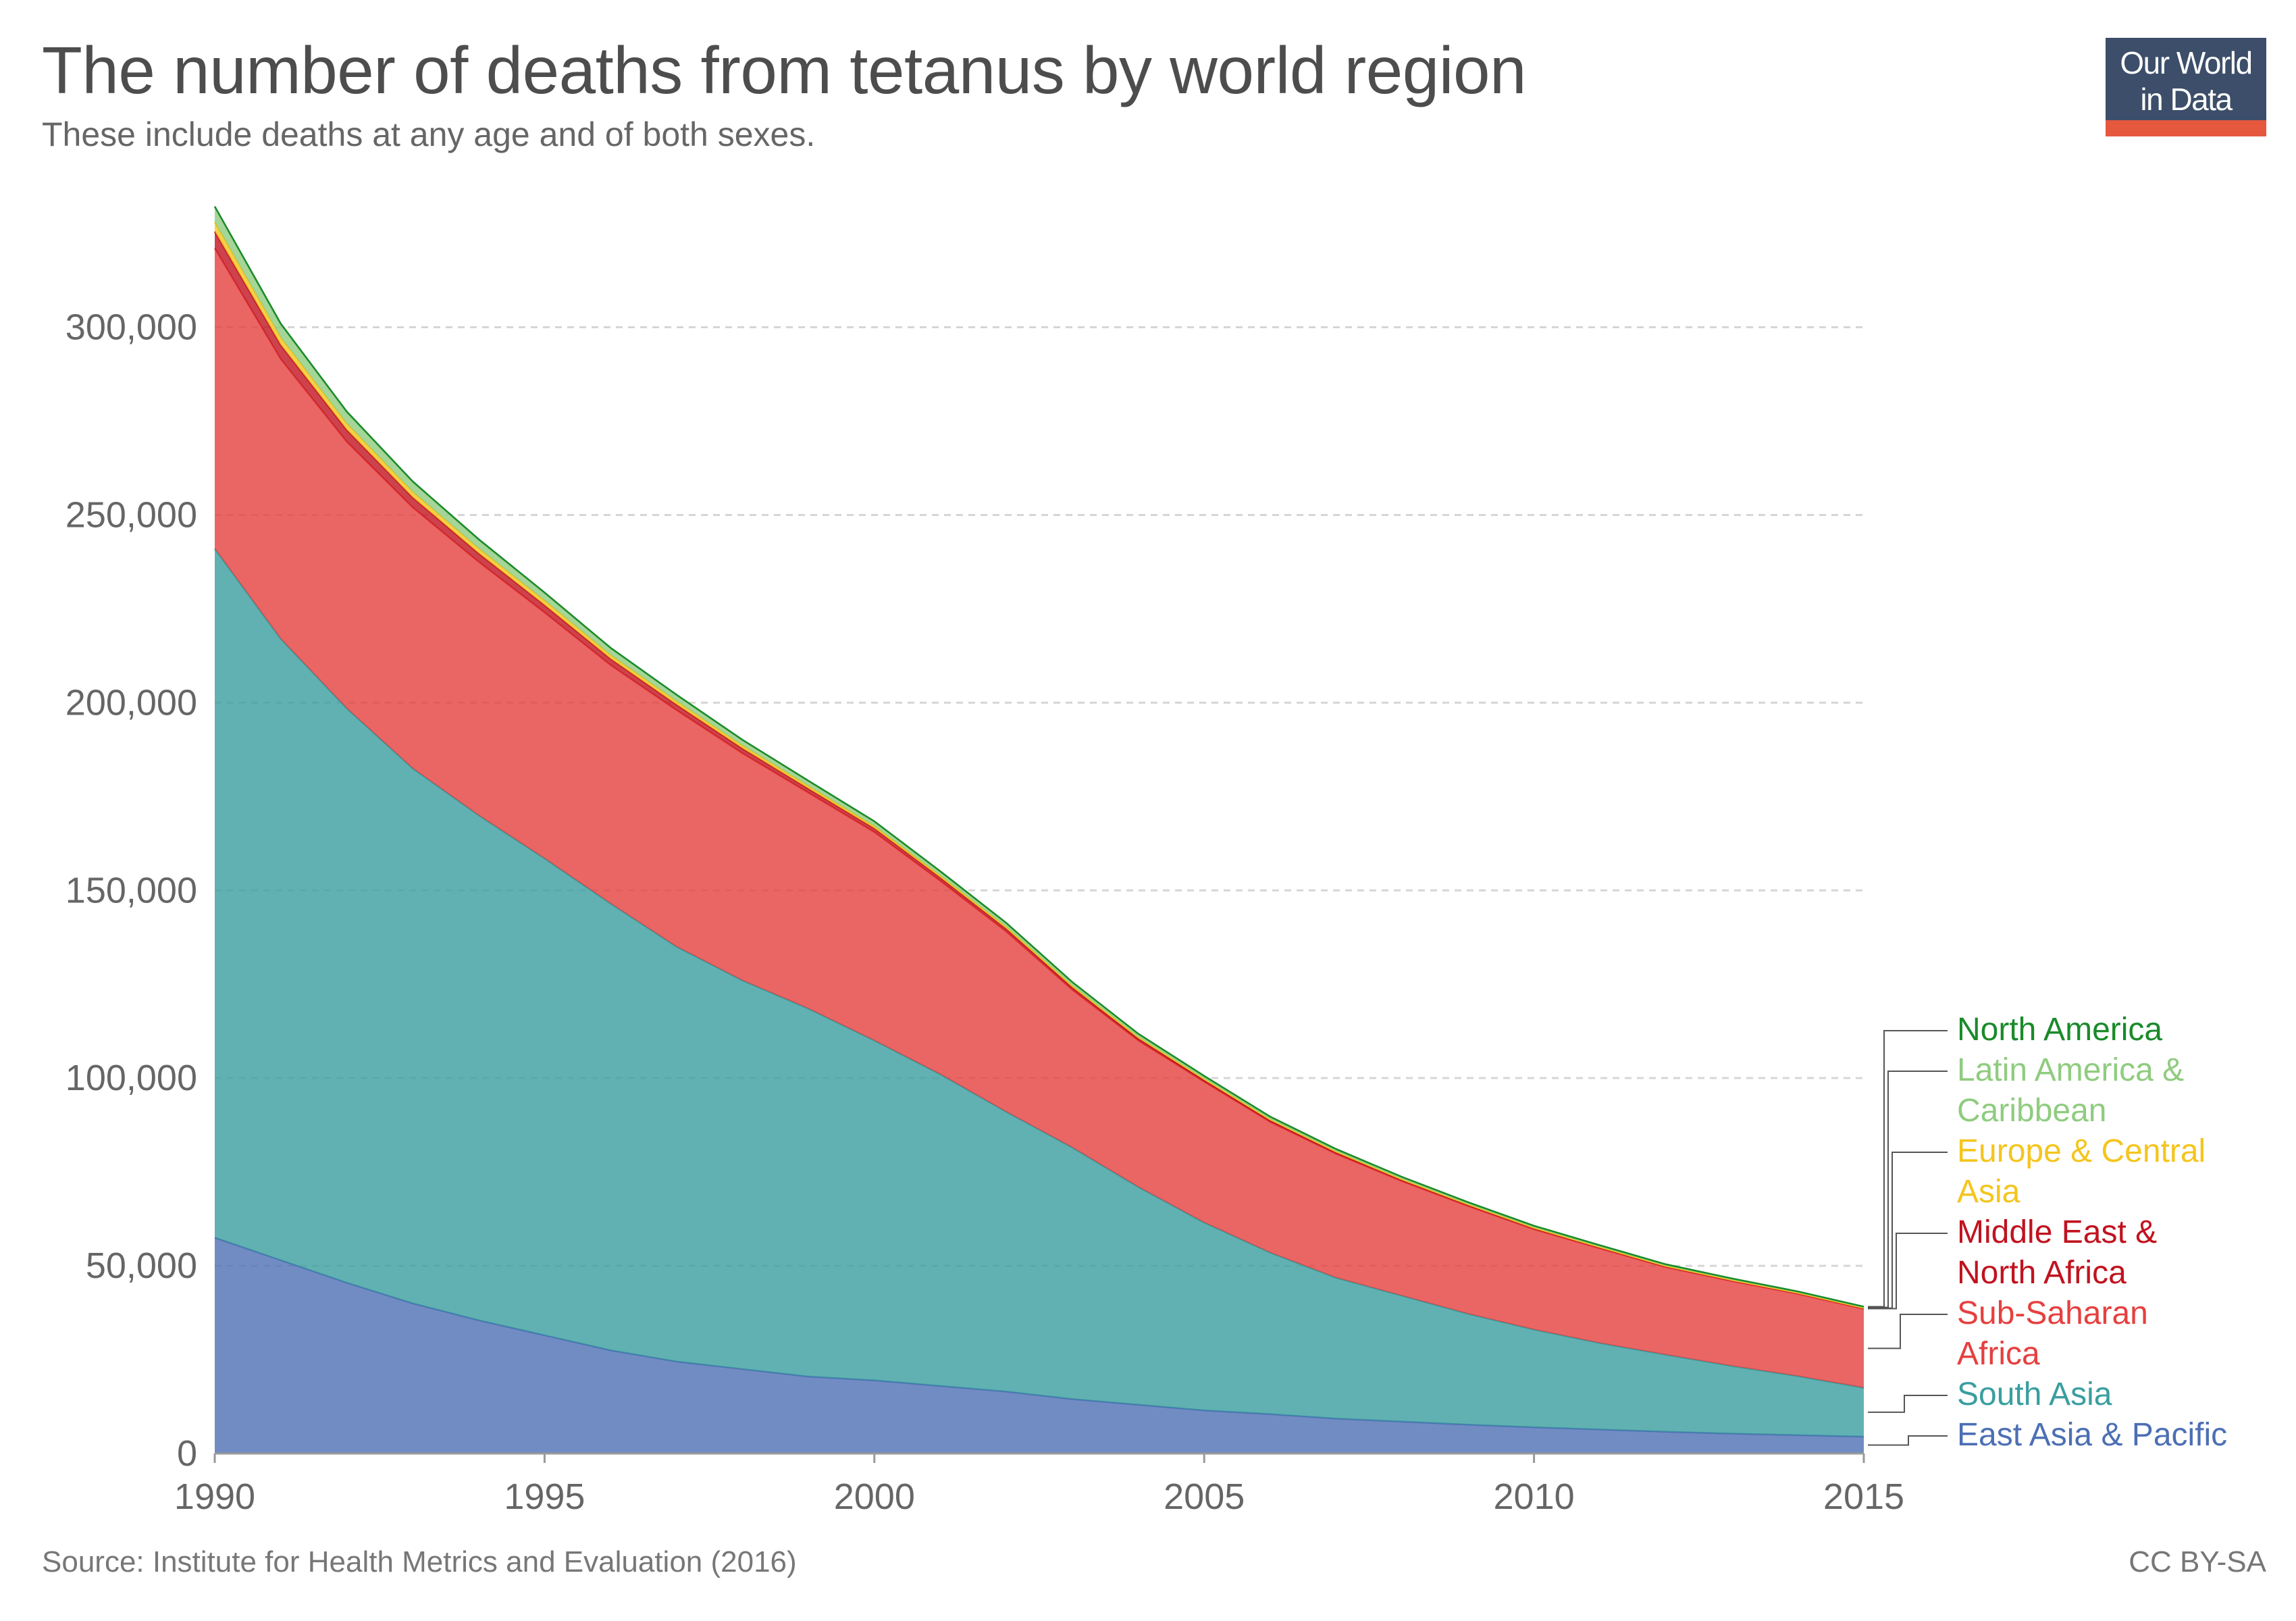 This screenshot has width=2296, height=1621. Describe the element at coordinates (131, 1078) in the screenshot. I see `y-tick-label: 100,000` at that location.